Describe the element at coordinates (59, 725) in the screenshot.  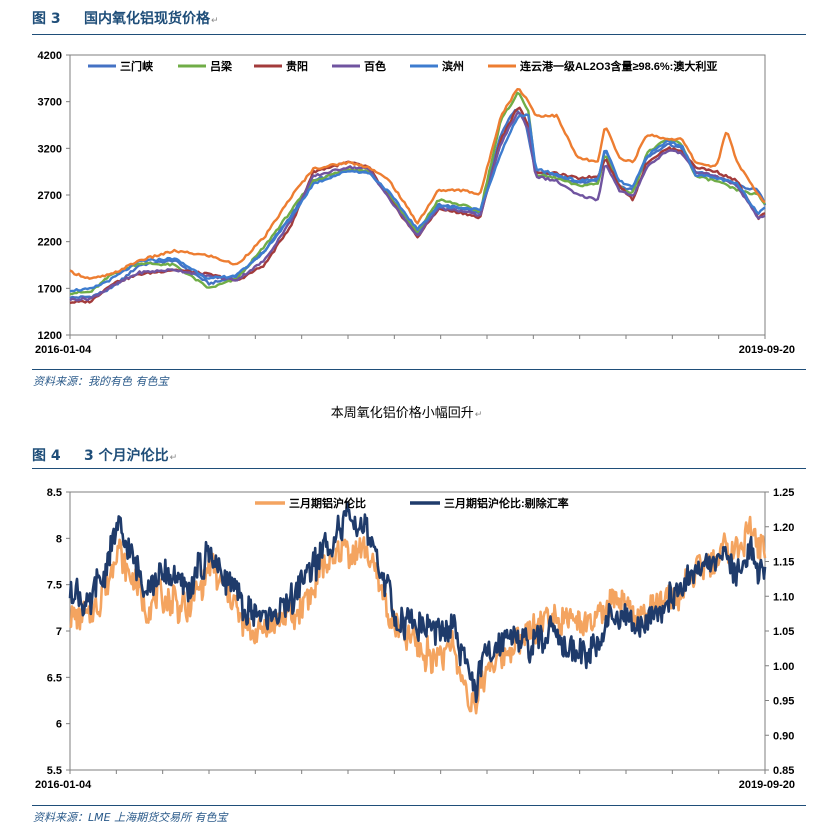
I see `y-left-tick-label: 6` at that location.